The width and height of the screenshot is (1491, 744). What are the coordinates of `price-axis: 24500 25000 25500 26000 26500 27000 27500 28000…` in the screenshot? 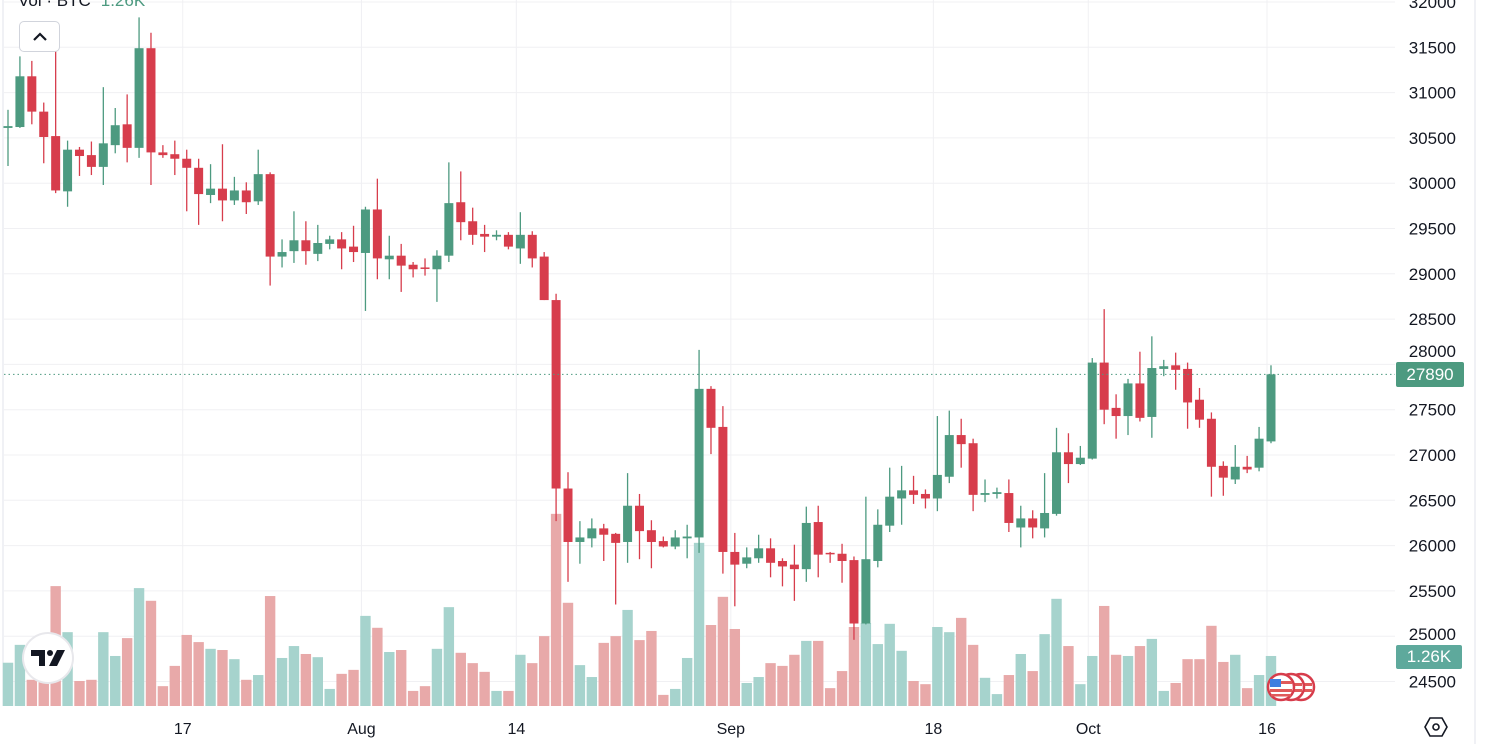 It's located at (1432, 346).